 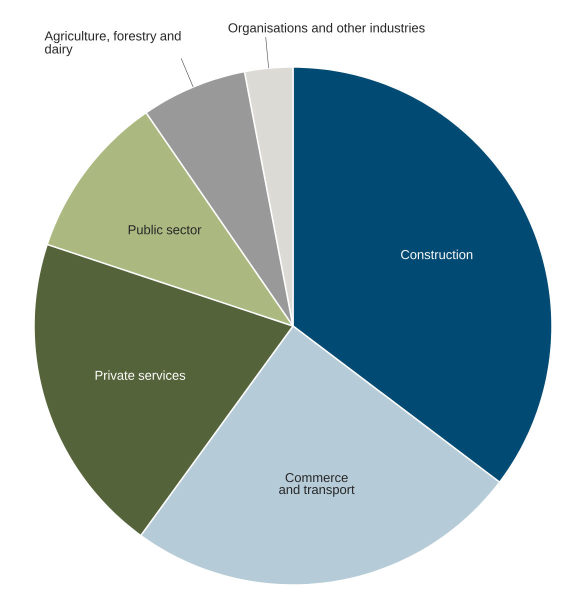 I want to click on slice-label: Organisations and other industries, so click(x=326, y=29).